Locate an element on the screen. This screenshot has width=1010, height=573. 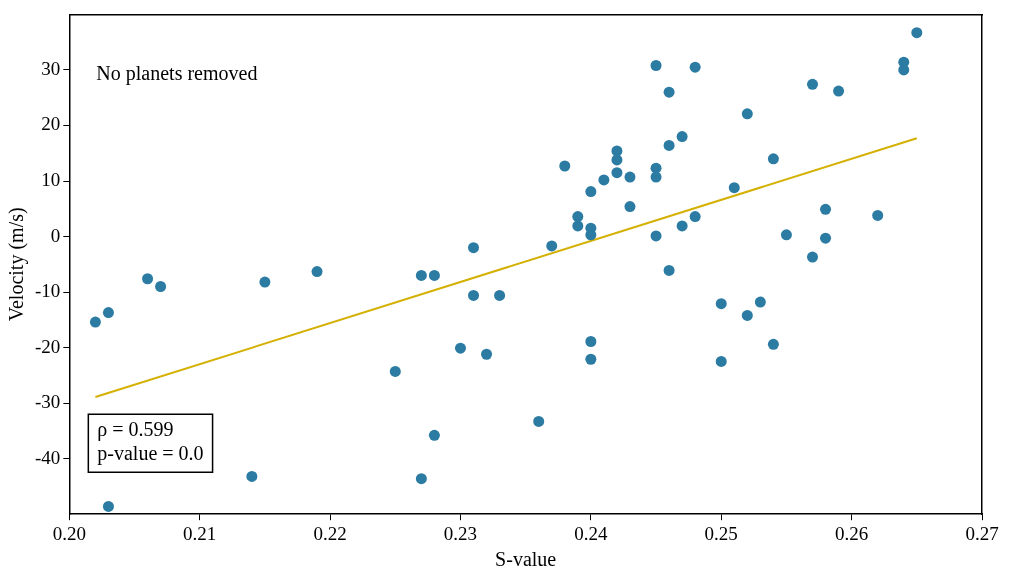
x-tick-label: 0.21 is located at coordinates (200, 533).